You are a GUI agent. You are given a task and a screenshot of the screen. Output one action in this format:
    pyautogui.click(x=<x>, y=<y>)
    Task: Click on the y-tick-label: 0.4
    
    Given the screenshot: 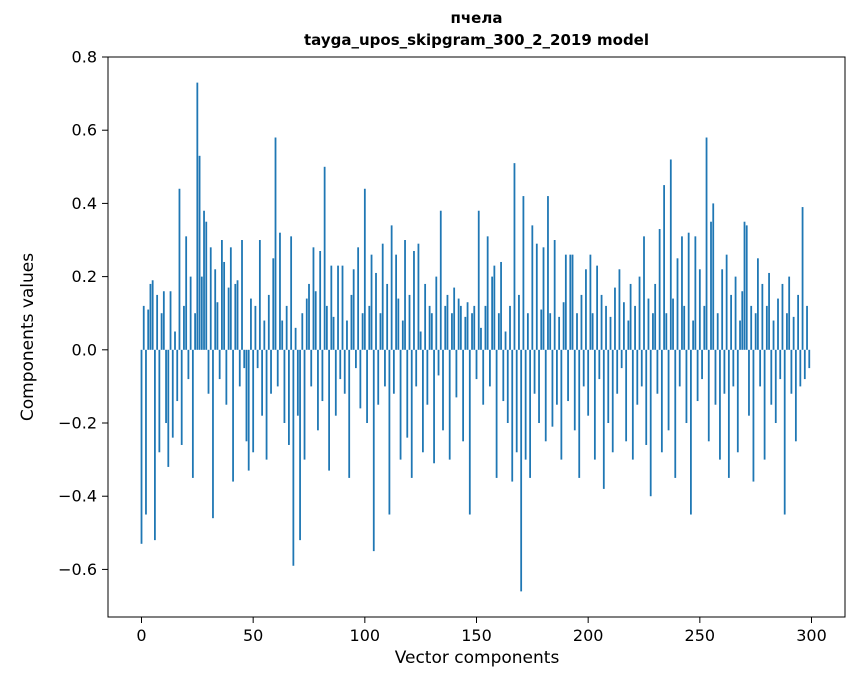 What is the action you would take?
    pyautogui.click(x=84, y=203)
    